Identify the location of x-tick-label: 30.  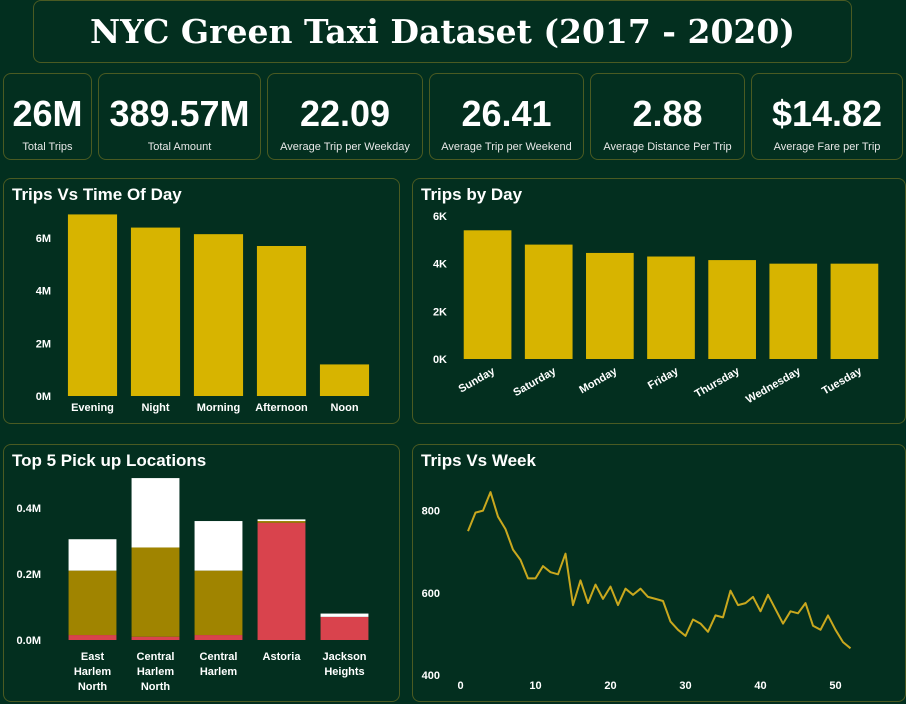
(685, 686).